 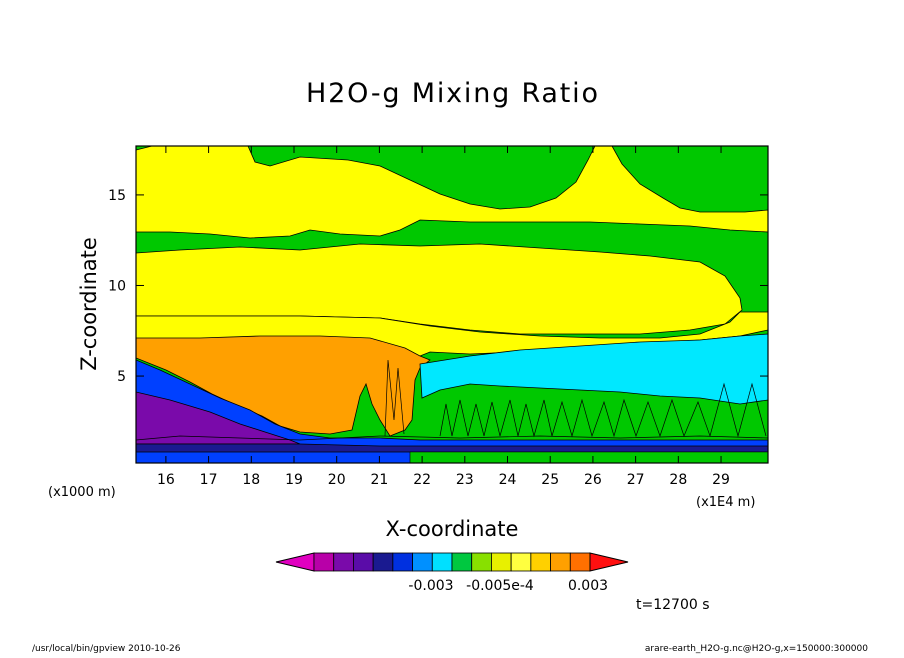 What do you see at coordinates (117, 286) in the screenshot?
I see `y-tick-label: 10` at bounding box center [117, 286].